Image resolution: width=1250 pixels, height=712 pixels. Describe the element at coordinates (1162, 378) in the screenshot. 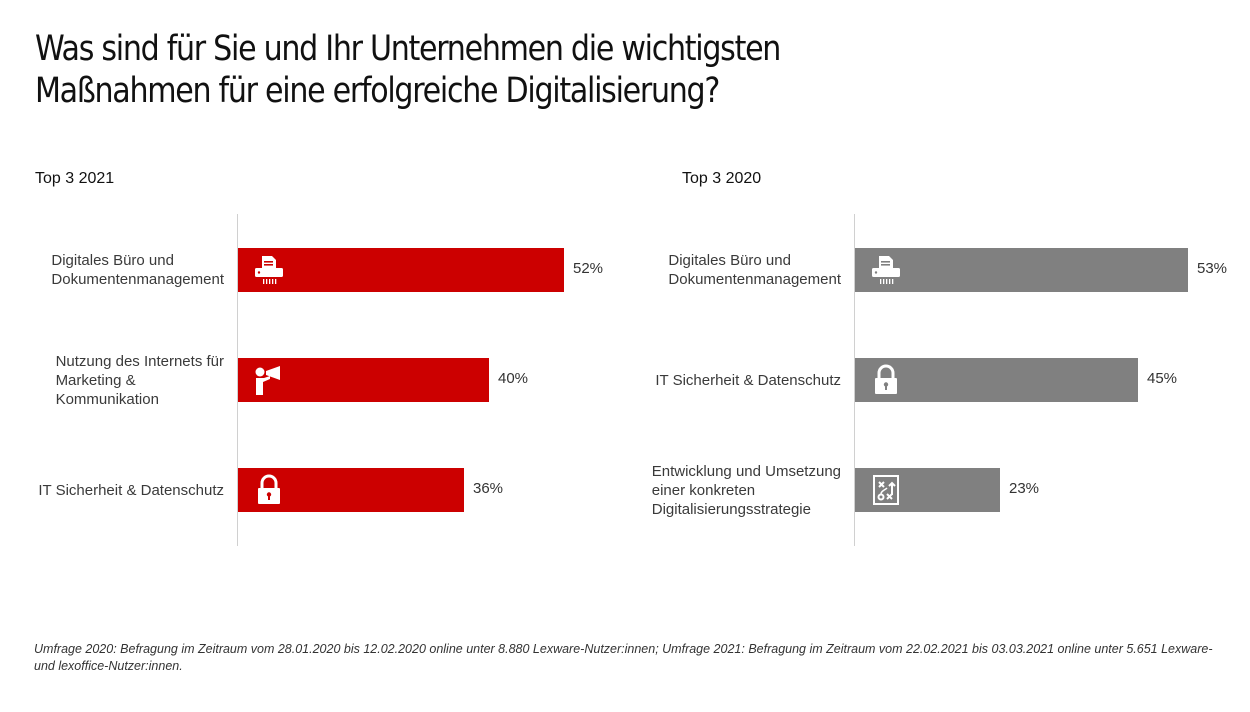

I see `value-label-2020-2: 45%` at that location.